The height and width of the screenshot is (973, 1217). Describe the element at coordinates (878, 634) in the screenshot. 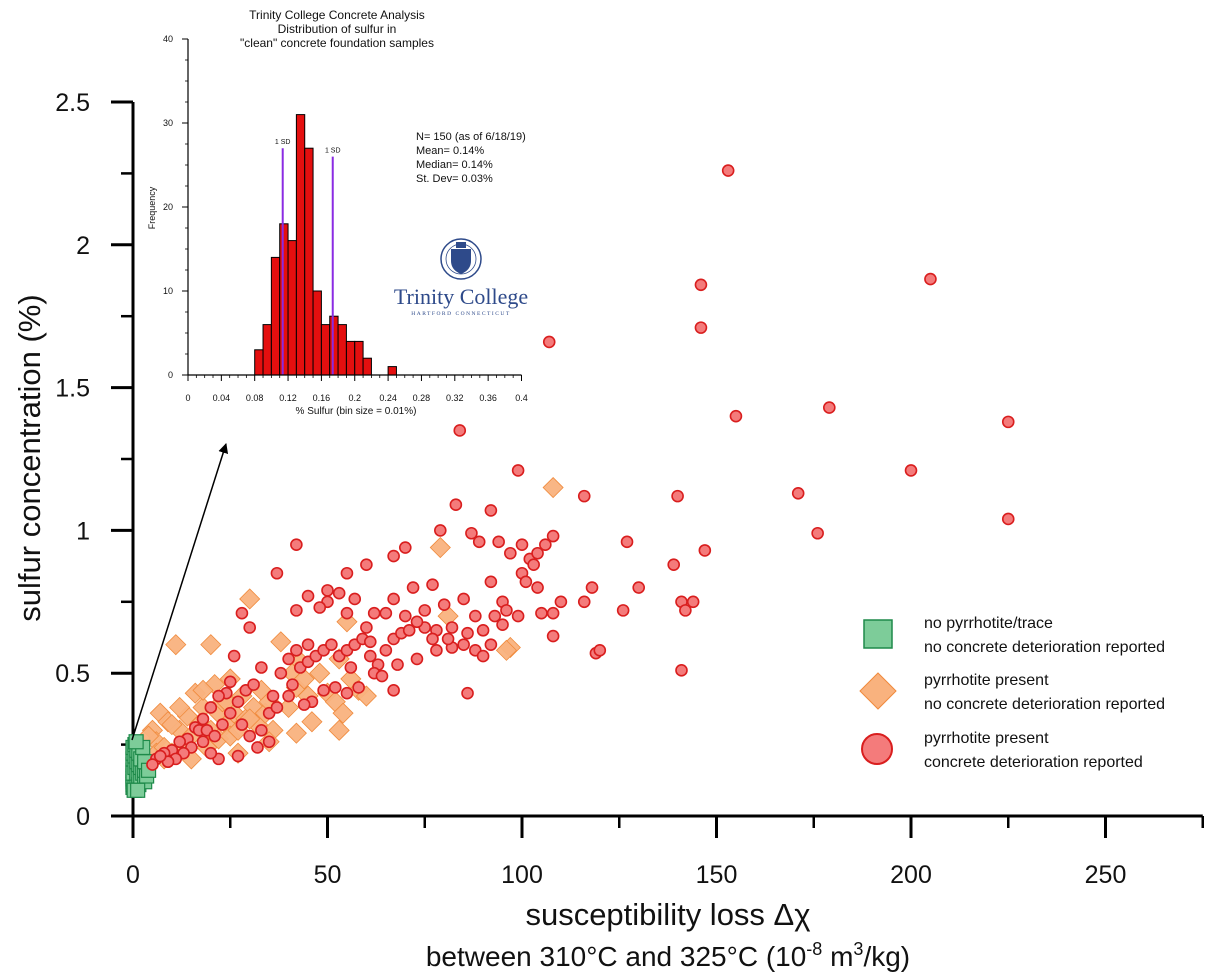

I see `legend-square-icon` at that location.